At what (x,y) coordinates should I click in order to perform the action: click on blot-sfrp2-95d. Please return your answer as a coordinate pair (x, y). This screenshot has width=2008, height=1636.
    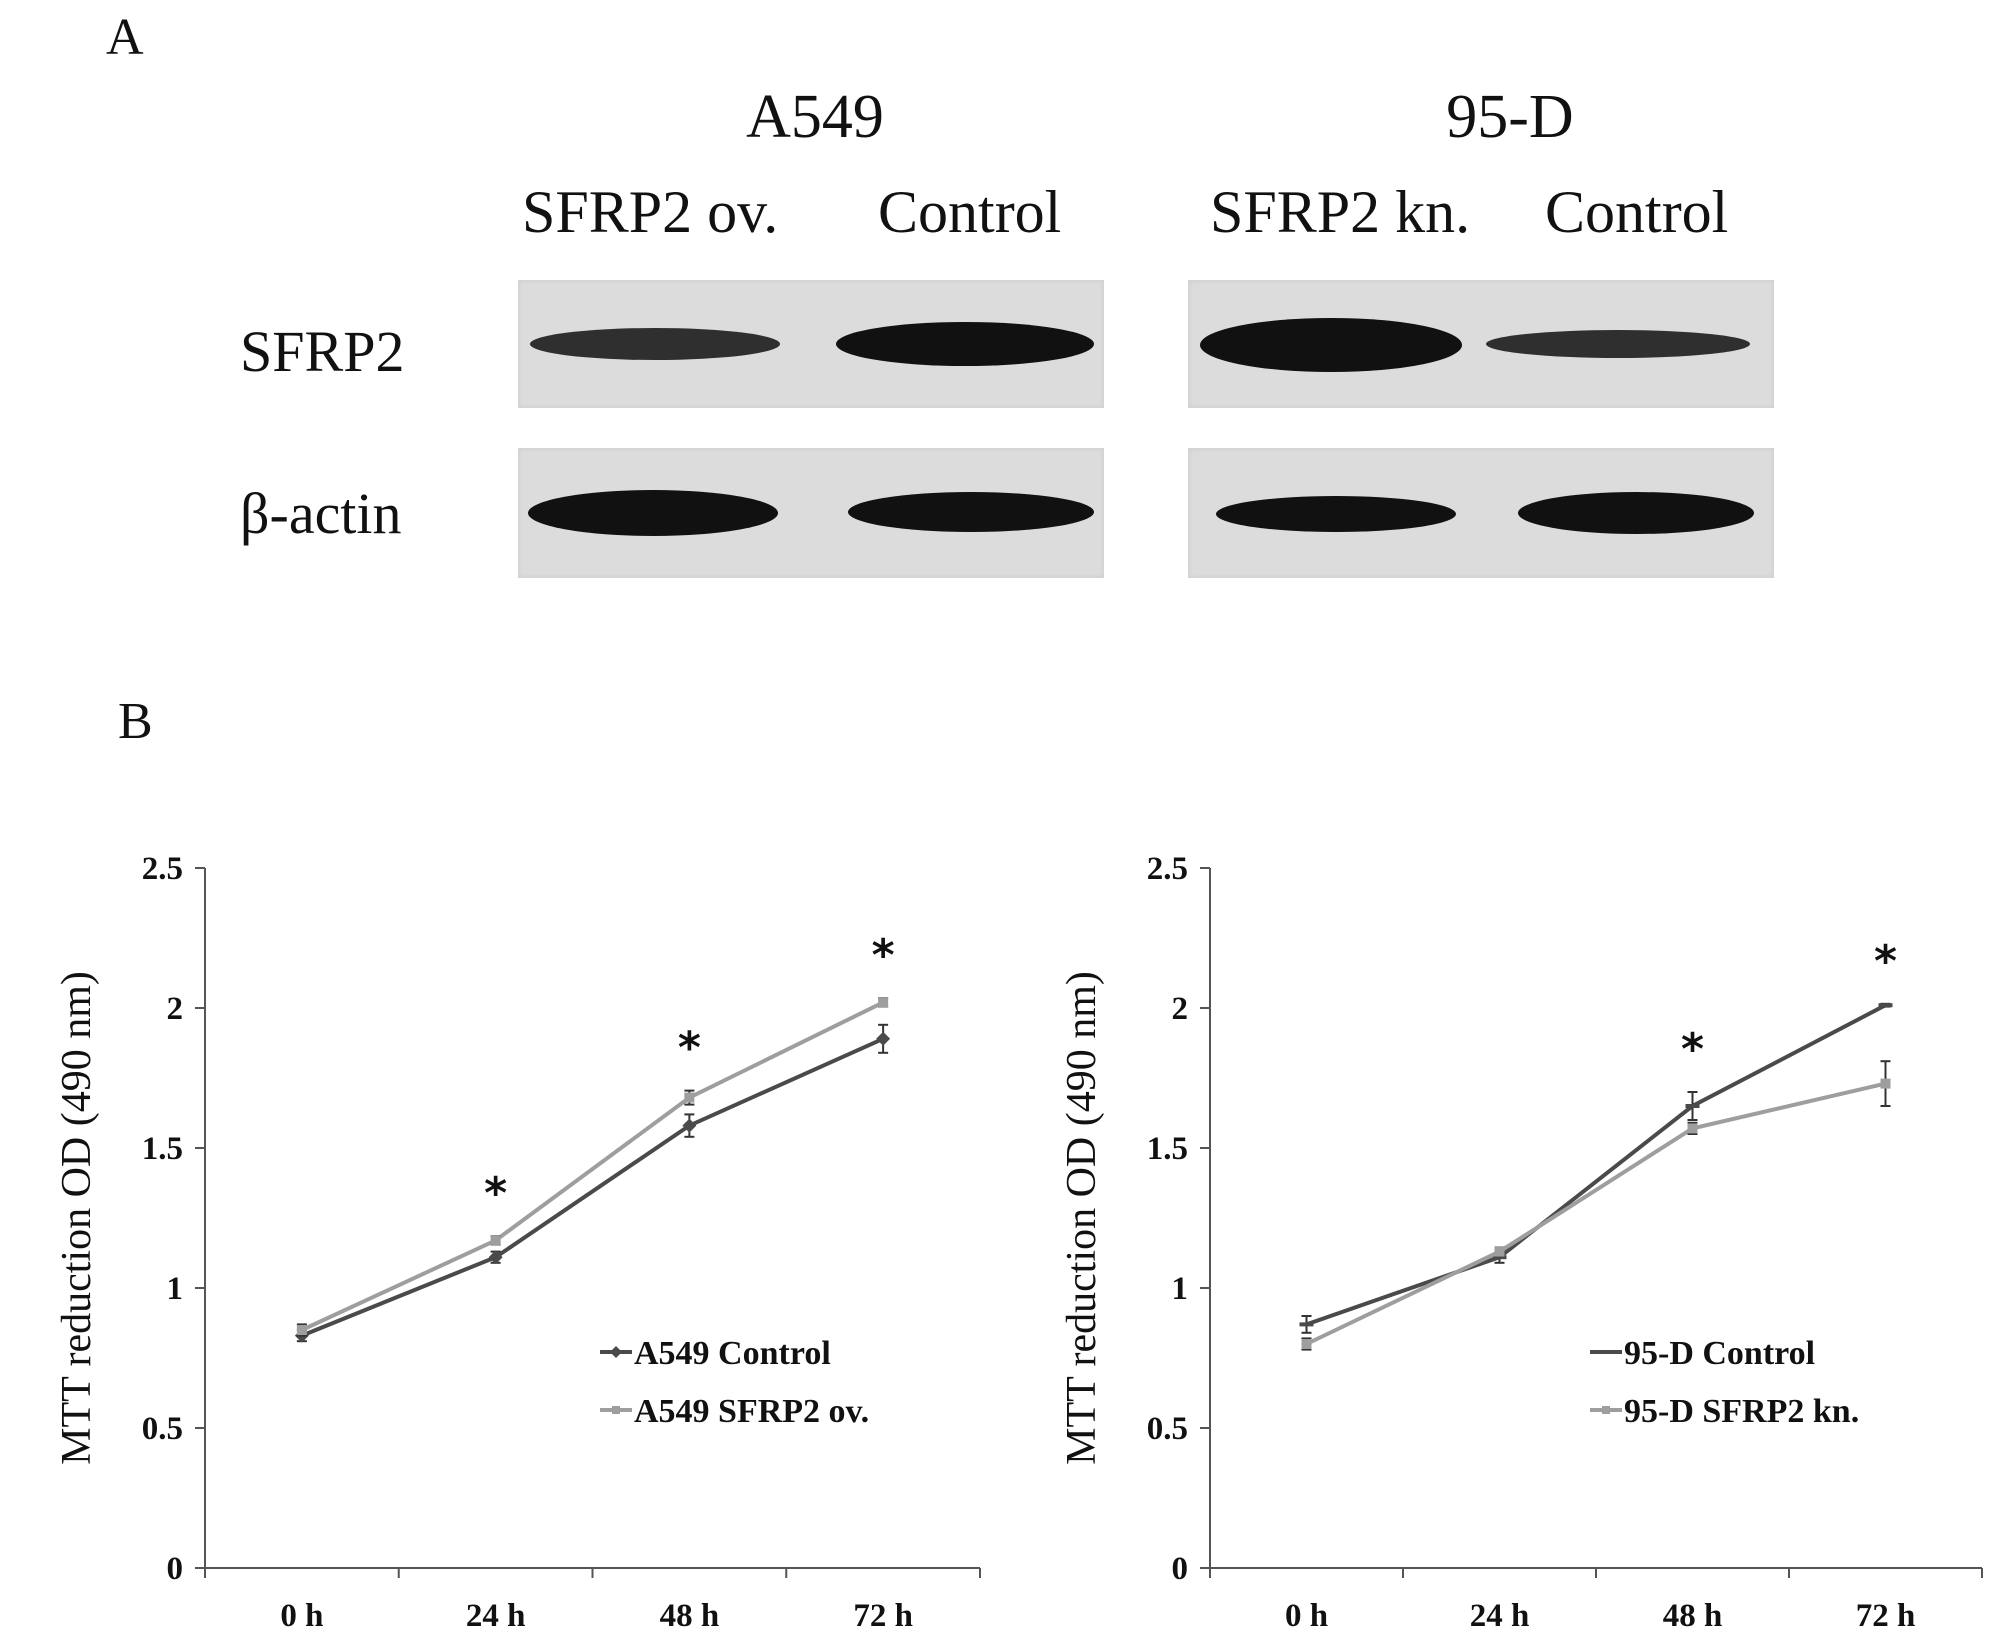
    Looking at the image, I should click on (1481, 344).